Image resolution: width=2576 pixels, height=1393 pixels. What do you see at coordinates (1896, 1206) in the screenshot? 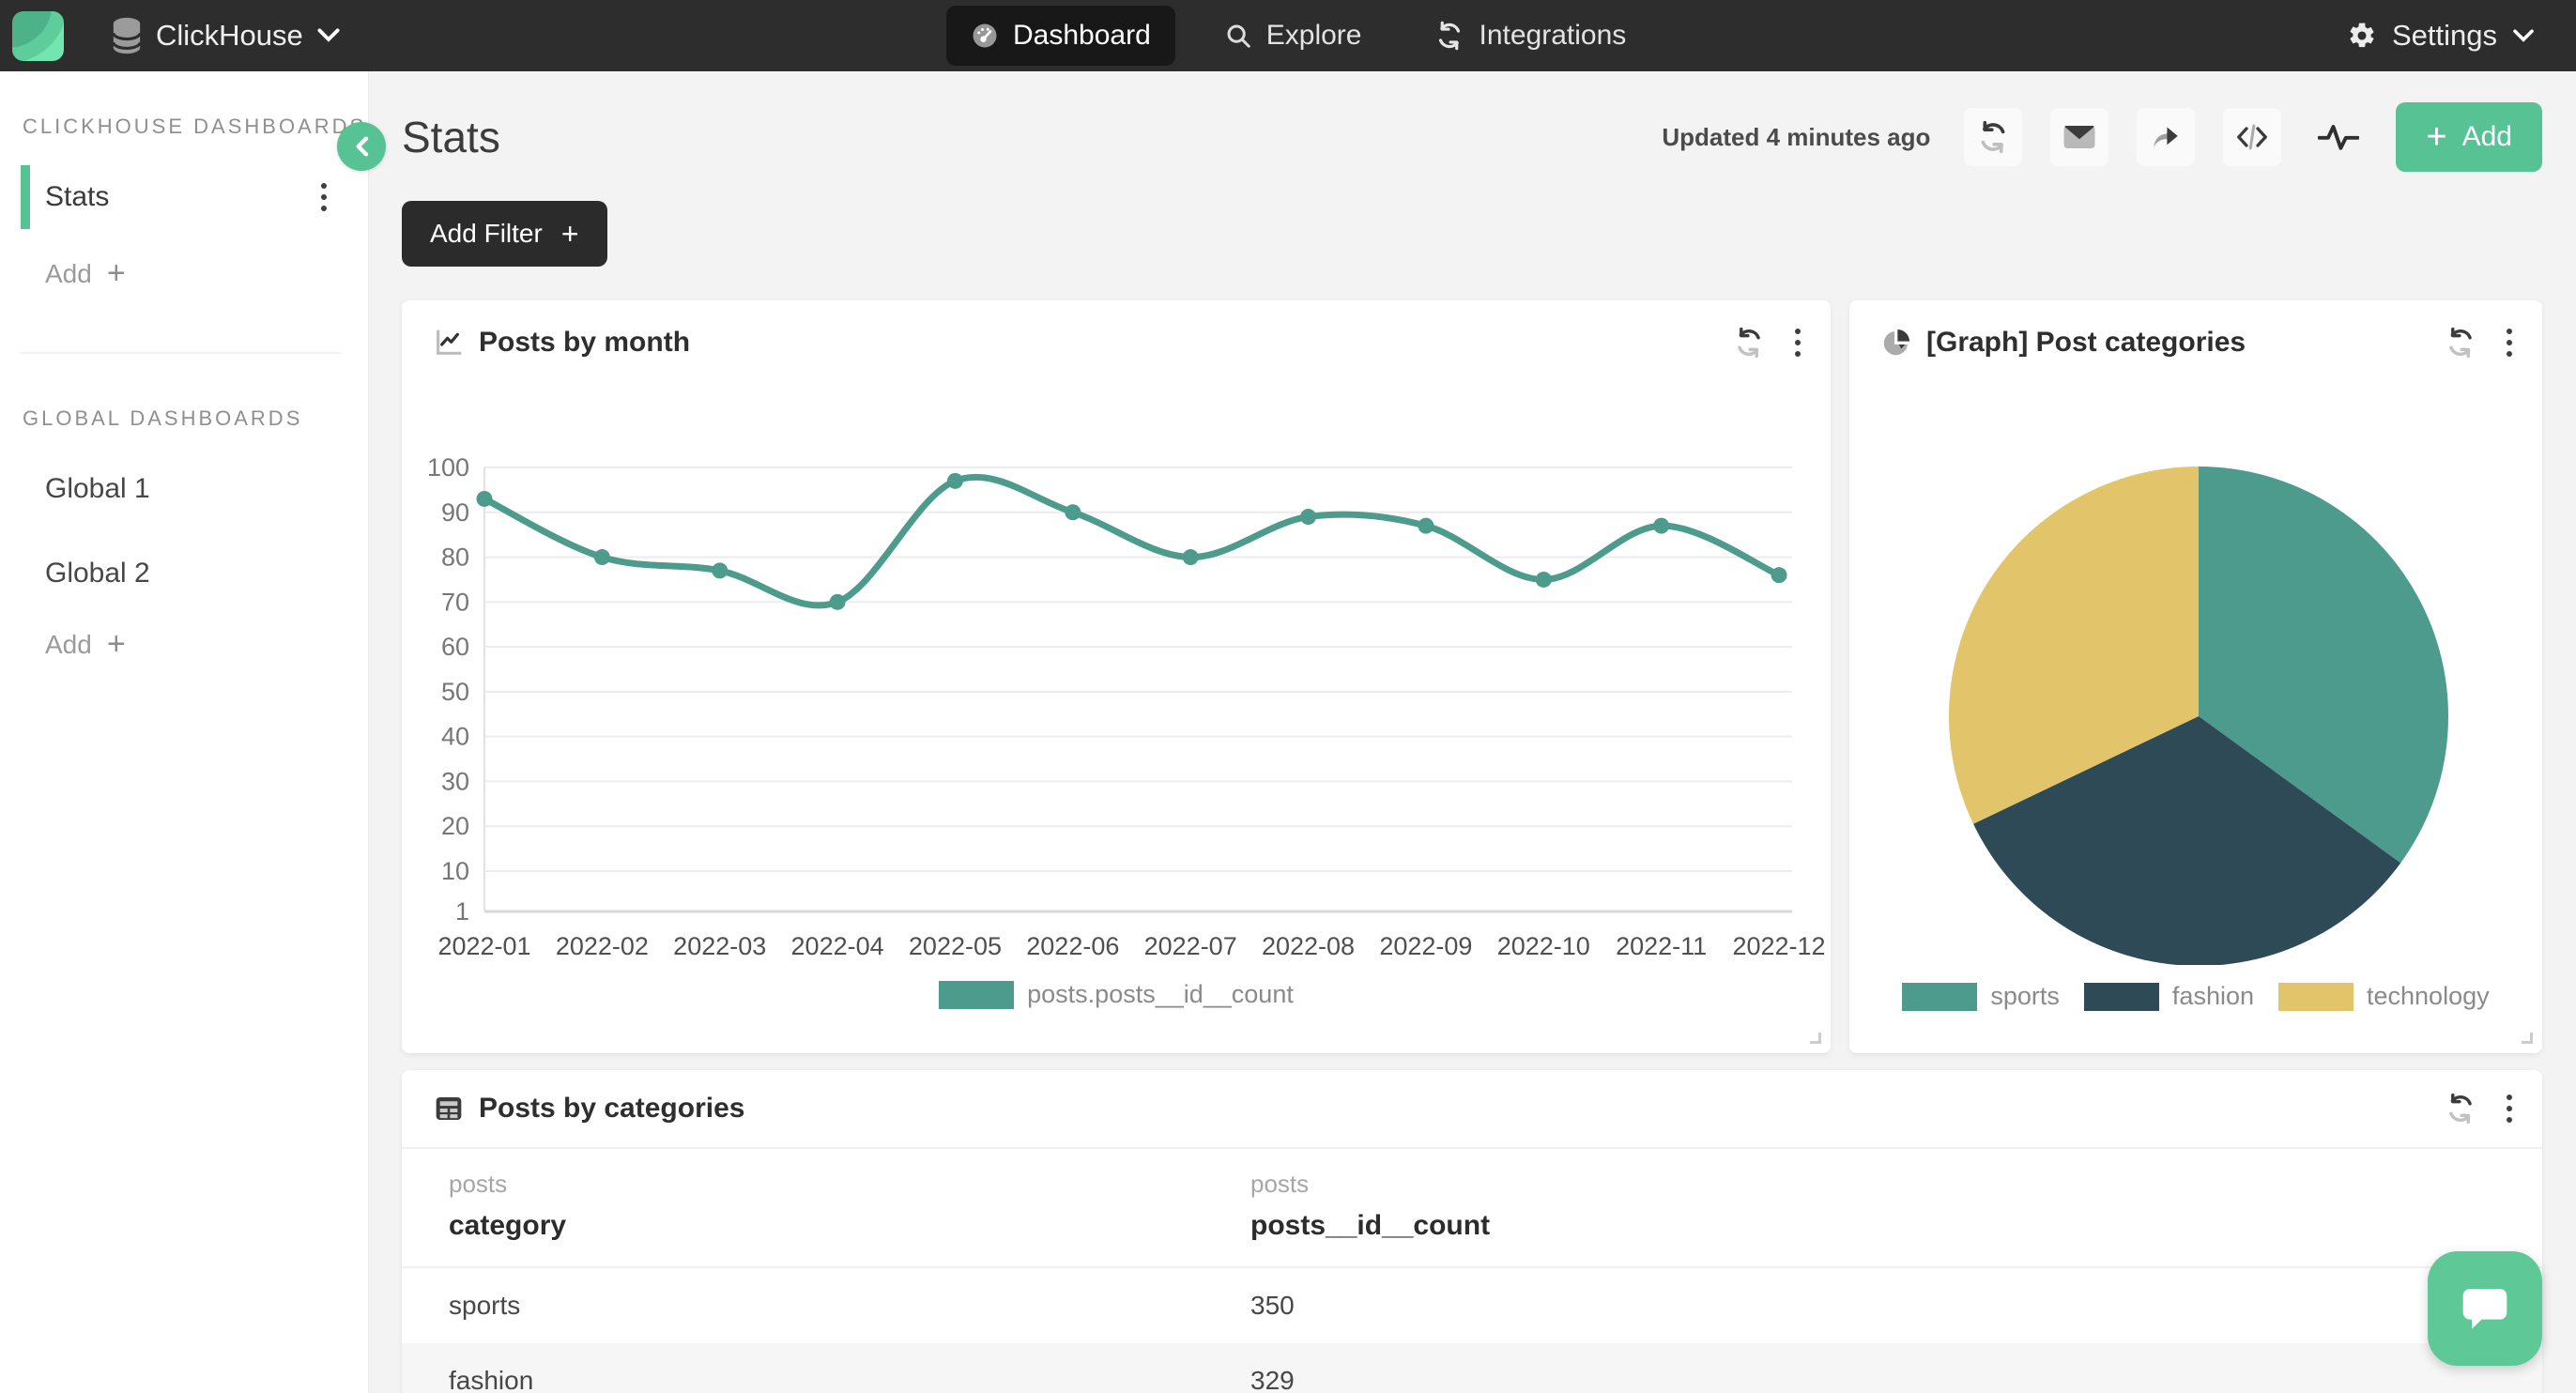
I see `table-column-header: posts posts__id__count` at bounding box center [1896, 1206].